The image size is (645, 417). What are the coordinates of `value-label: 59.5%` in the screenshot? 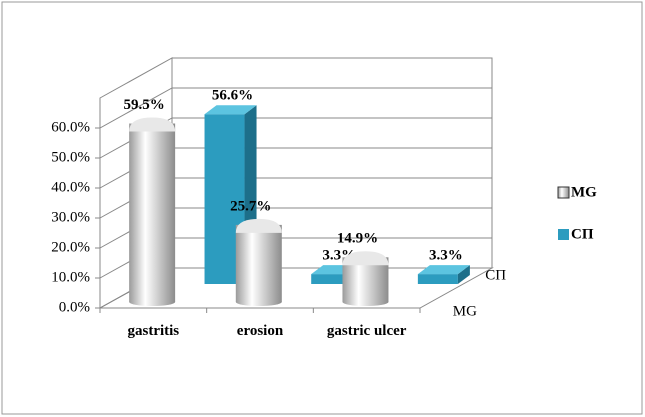 It's located at (144, 105).